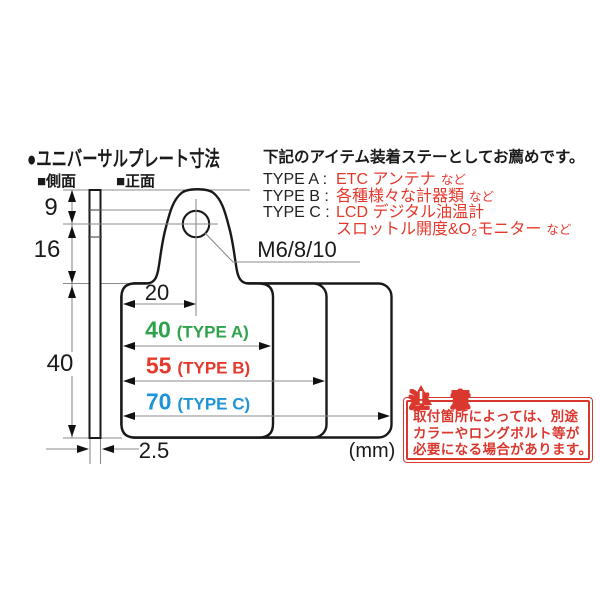 The height and width of the screenshot is (600, 600). I want to click on dim-20: 20, so click(157, 292).